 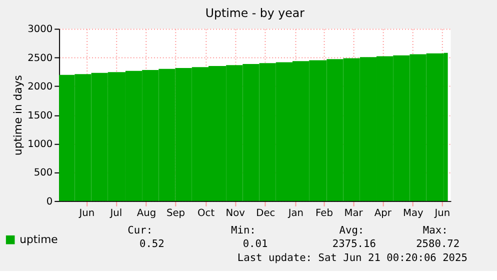 I want to click on x-tick-label: Aug, so click(x=146, y=214).